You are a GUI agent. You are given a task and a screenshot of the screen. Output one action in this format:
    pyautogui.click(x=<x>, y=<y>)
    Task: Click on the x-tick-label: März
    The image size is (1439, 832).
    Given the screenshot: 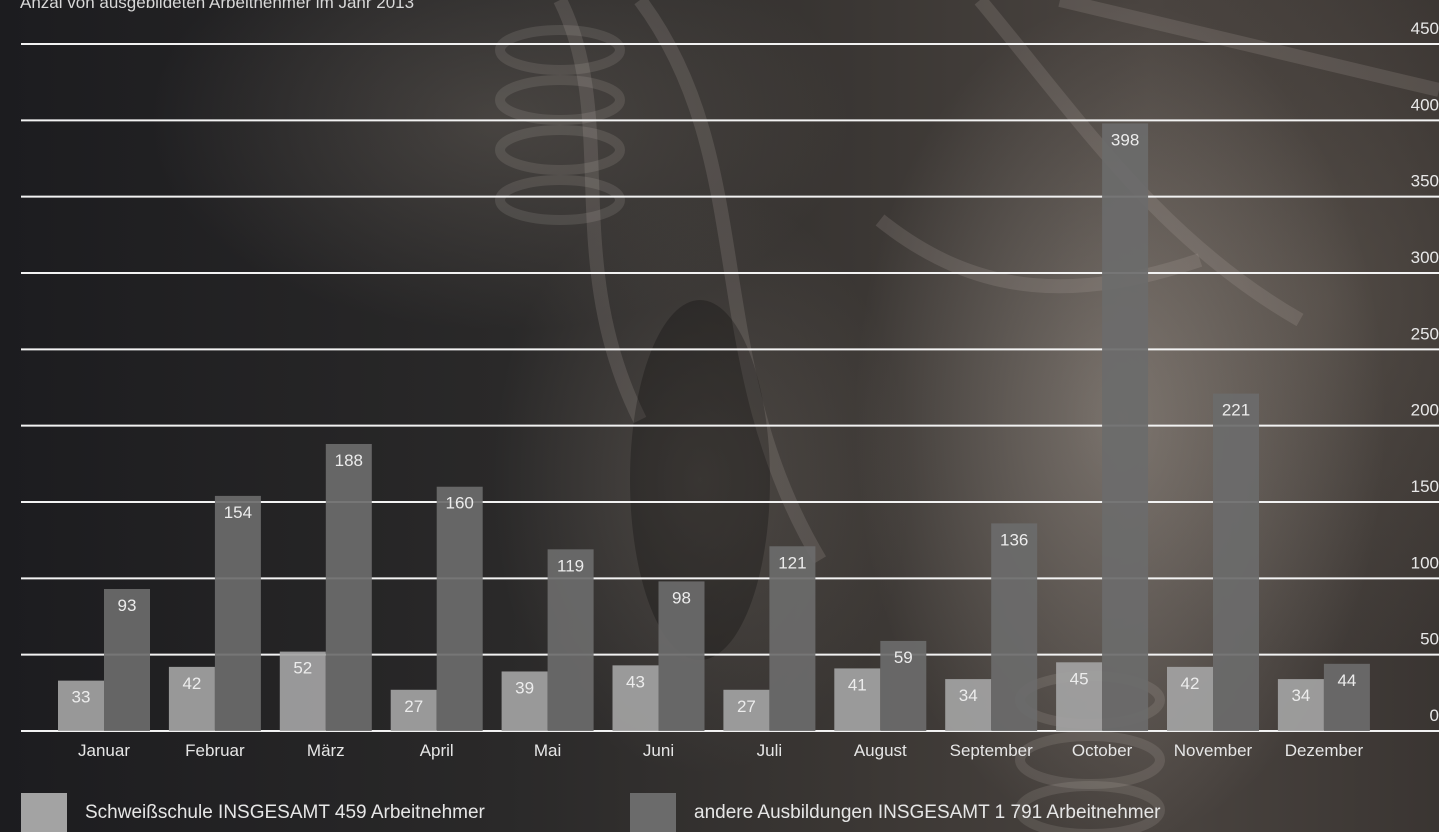 What is the action you would take?
    pyautogui.click(x=326, y=750)
    